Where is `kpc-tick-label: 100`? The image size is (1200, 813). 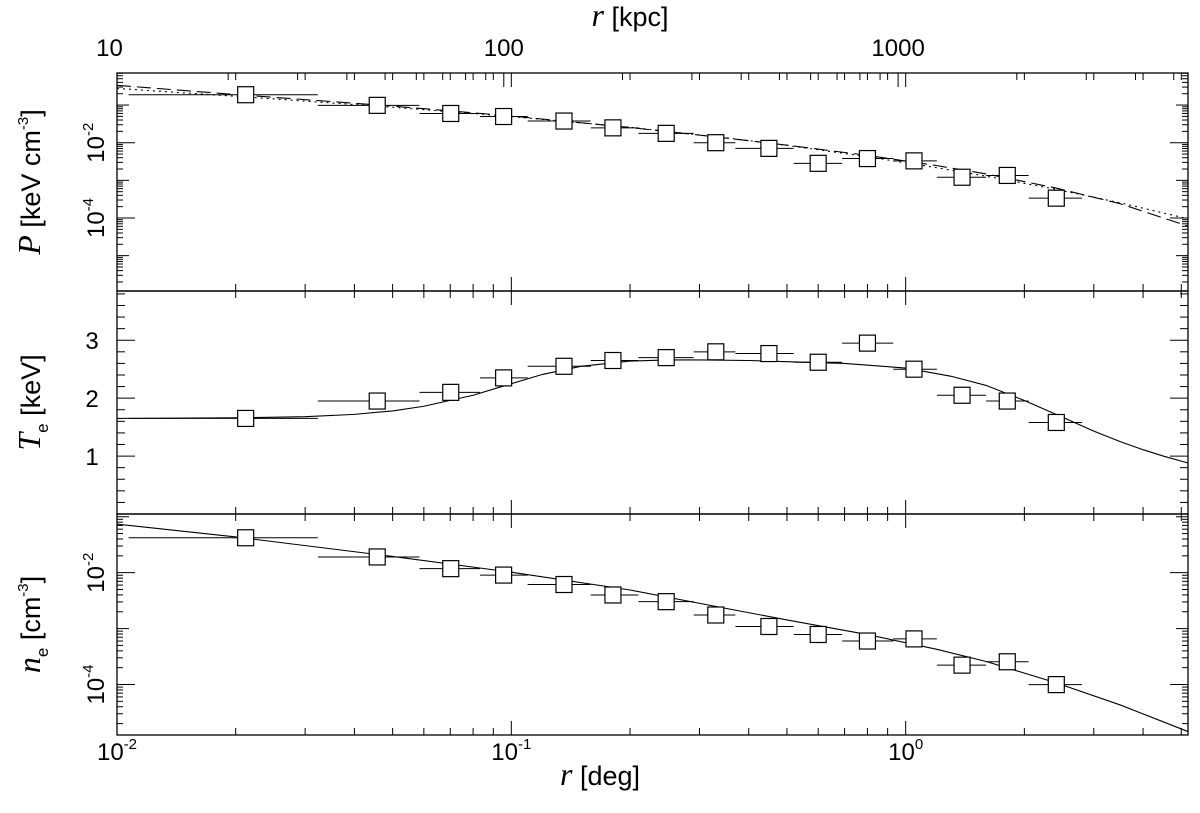 kpc-tick-label: 100 is located at coordinates (504, 48).